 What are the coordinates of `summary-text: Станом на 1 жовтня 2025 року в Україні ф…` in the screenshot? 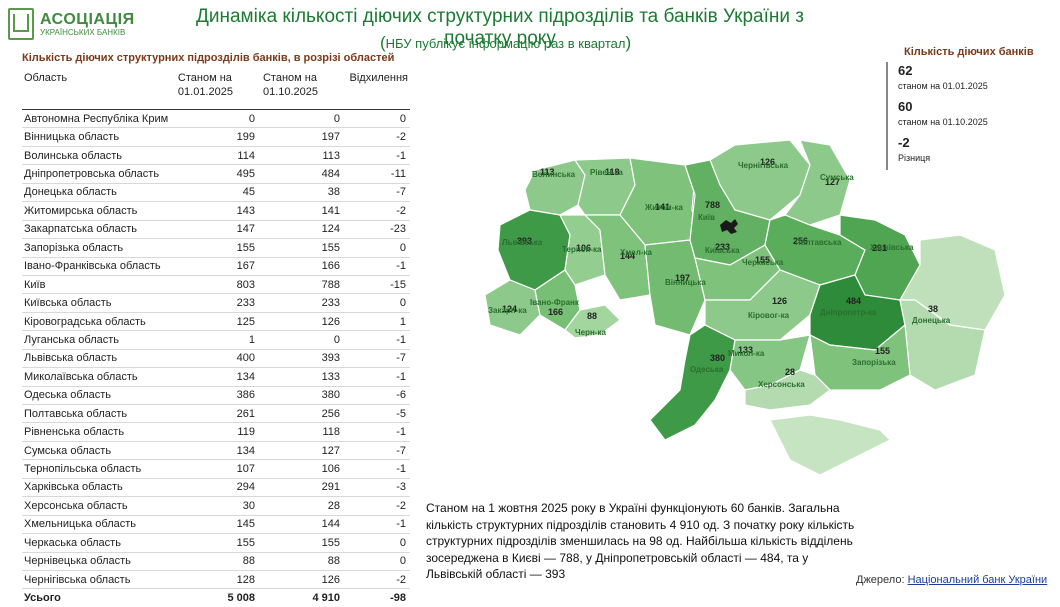 It's located at (640, 541).